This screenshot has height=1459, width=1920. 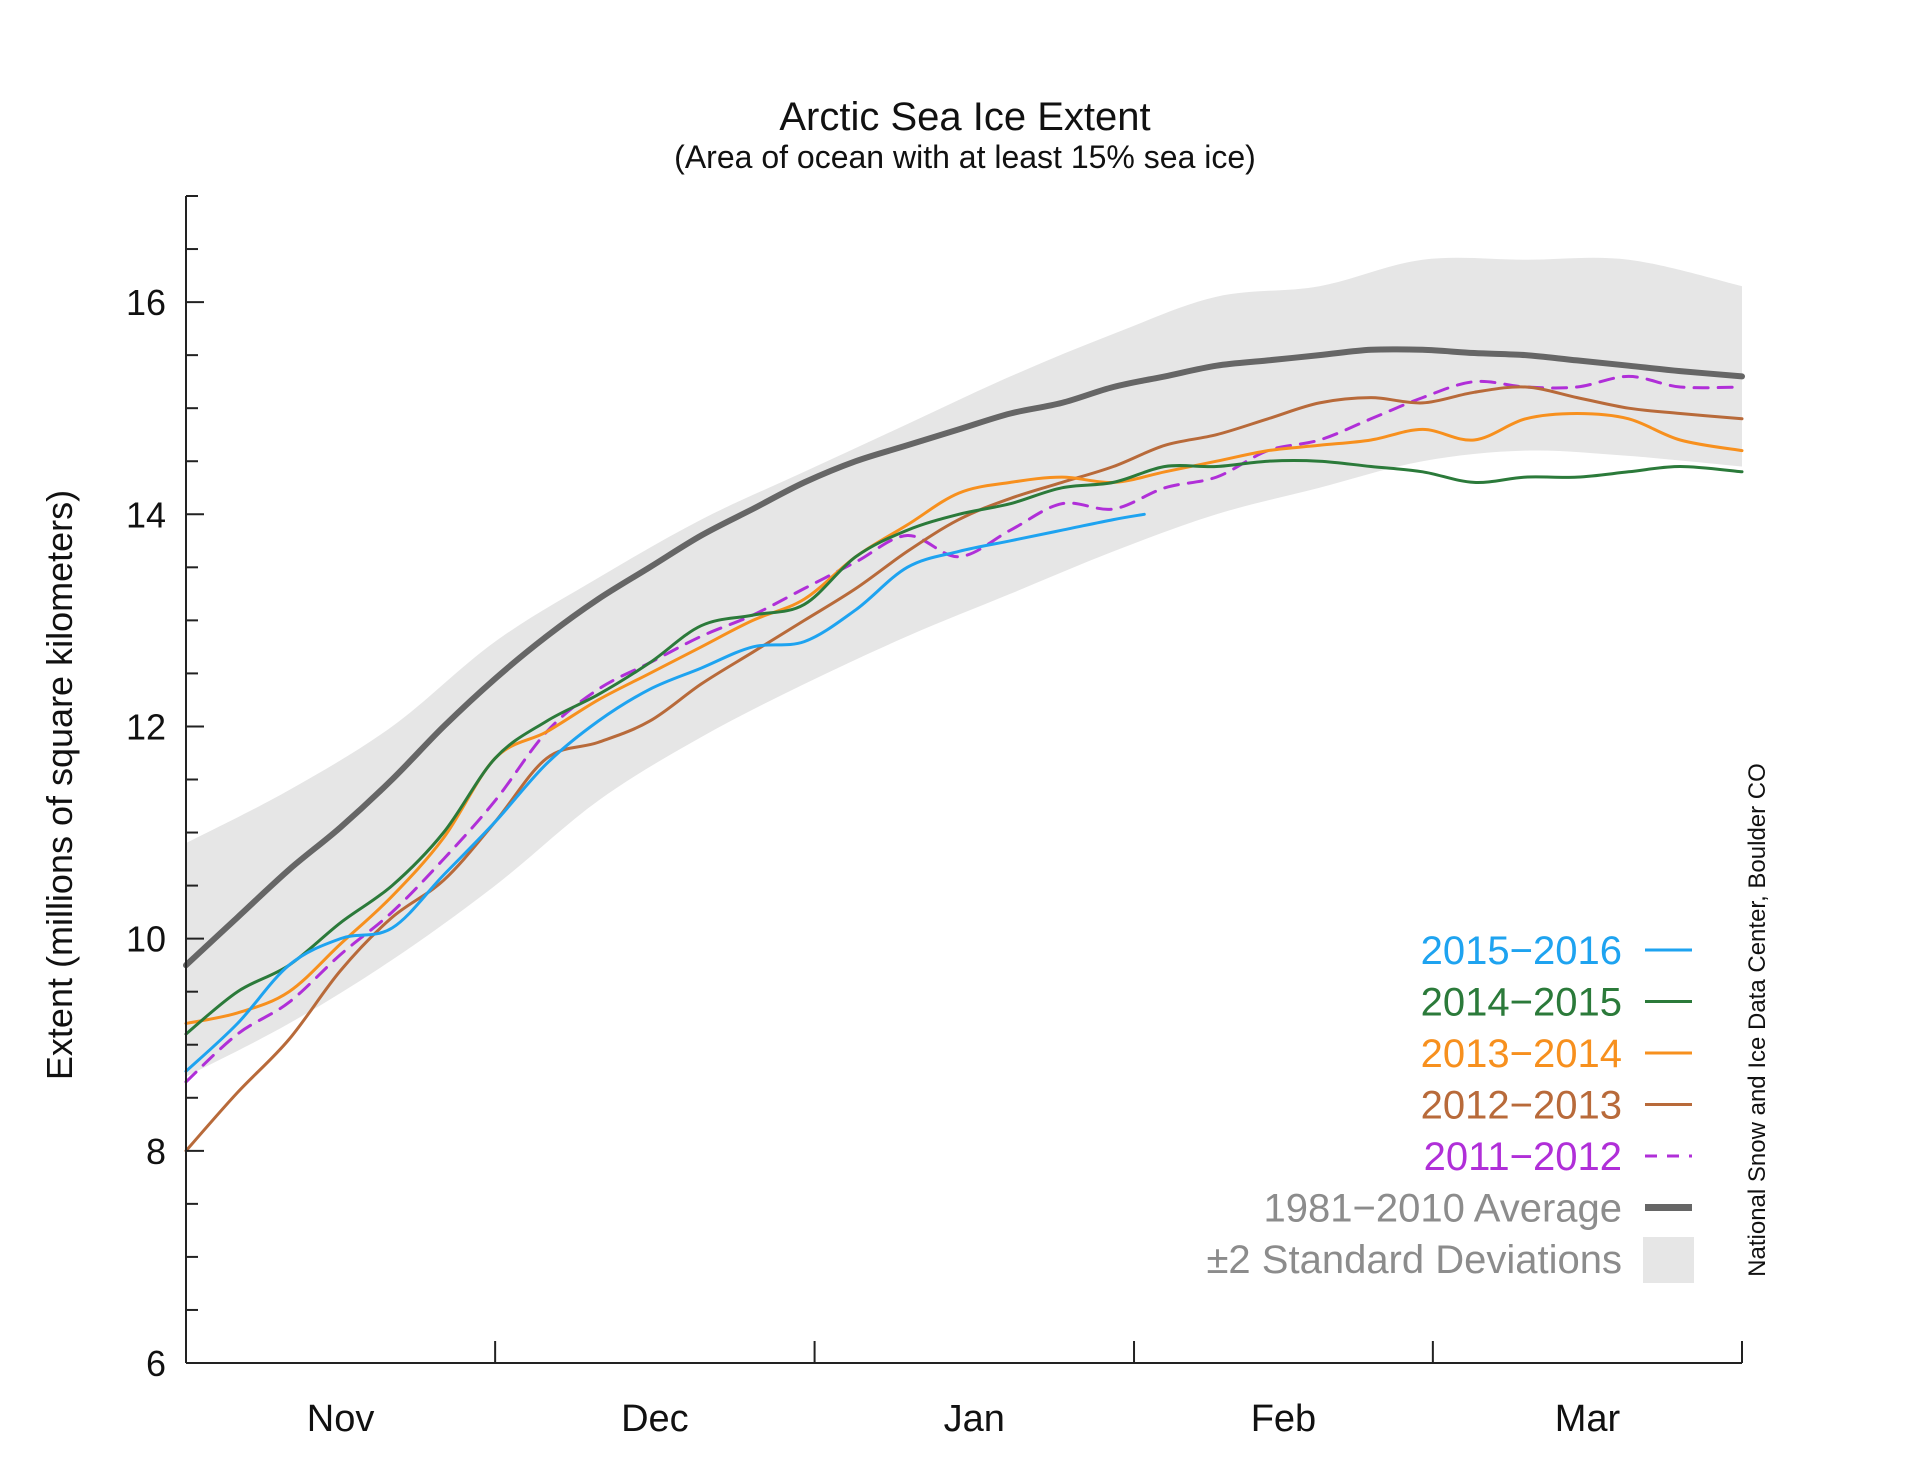 What do you see at coordinates (1521, 1054) in the screenshot?
I see `legend-label: 2013−2014` at bounding box center [1521, 1054].